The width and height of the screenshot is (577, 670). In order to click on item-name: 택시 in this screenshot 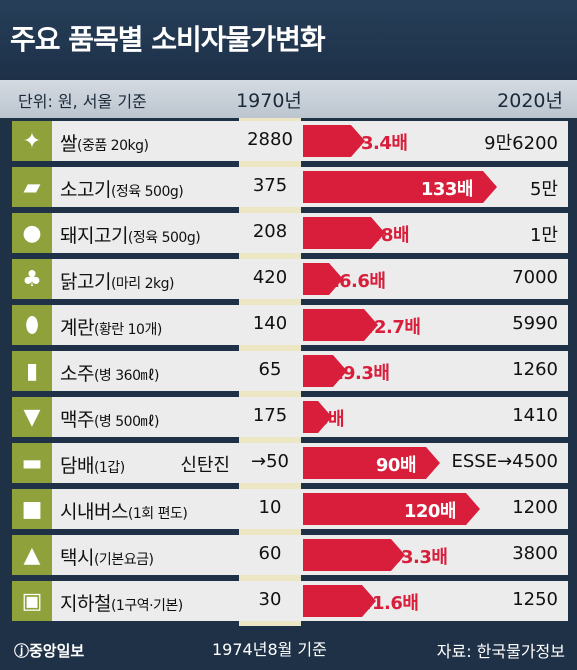, I will do `click(77, 558)`.